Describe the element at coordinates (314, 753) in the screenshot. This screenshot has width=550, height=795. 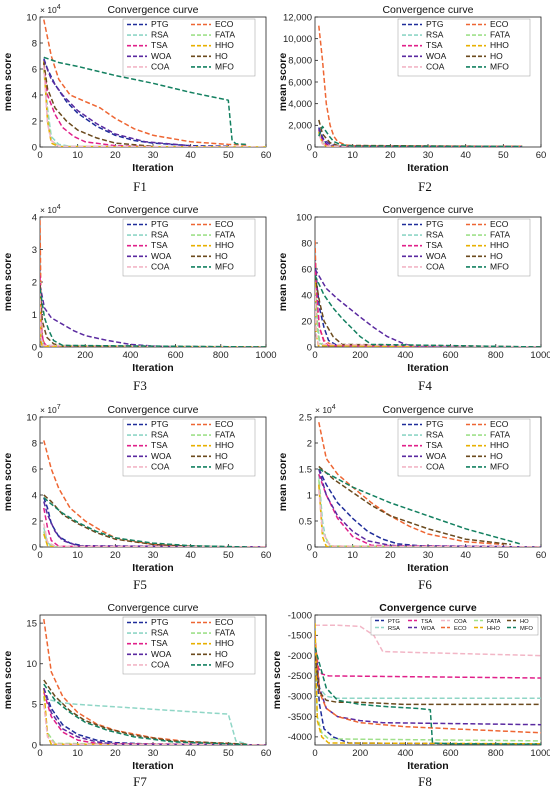
I see `f8-xtick-label: 0` at that location.